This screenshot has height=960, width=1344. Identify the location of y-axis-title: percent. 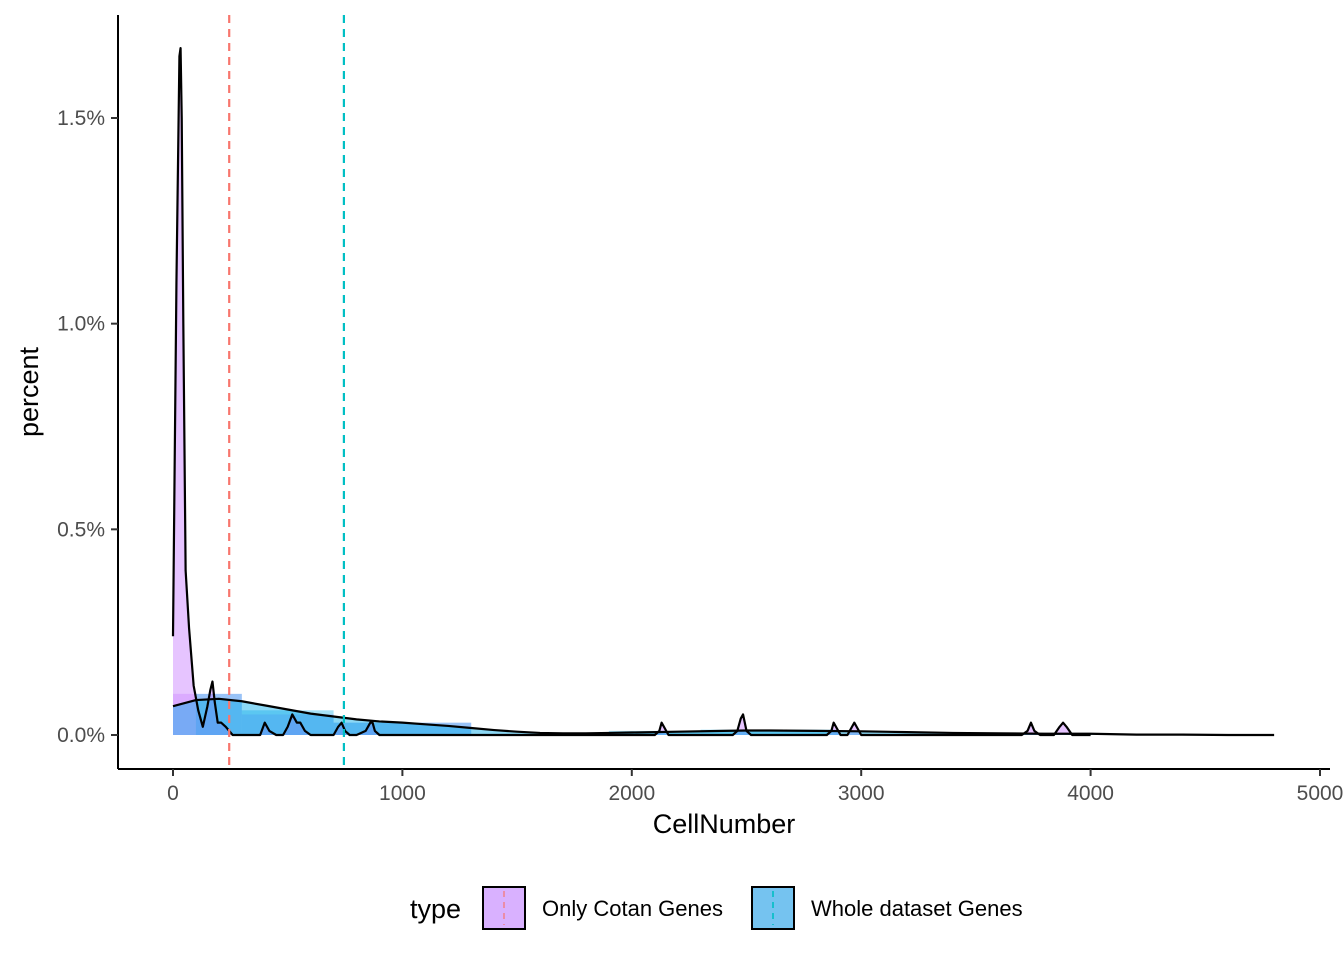
(29, 391).